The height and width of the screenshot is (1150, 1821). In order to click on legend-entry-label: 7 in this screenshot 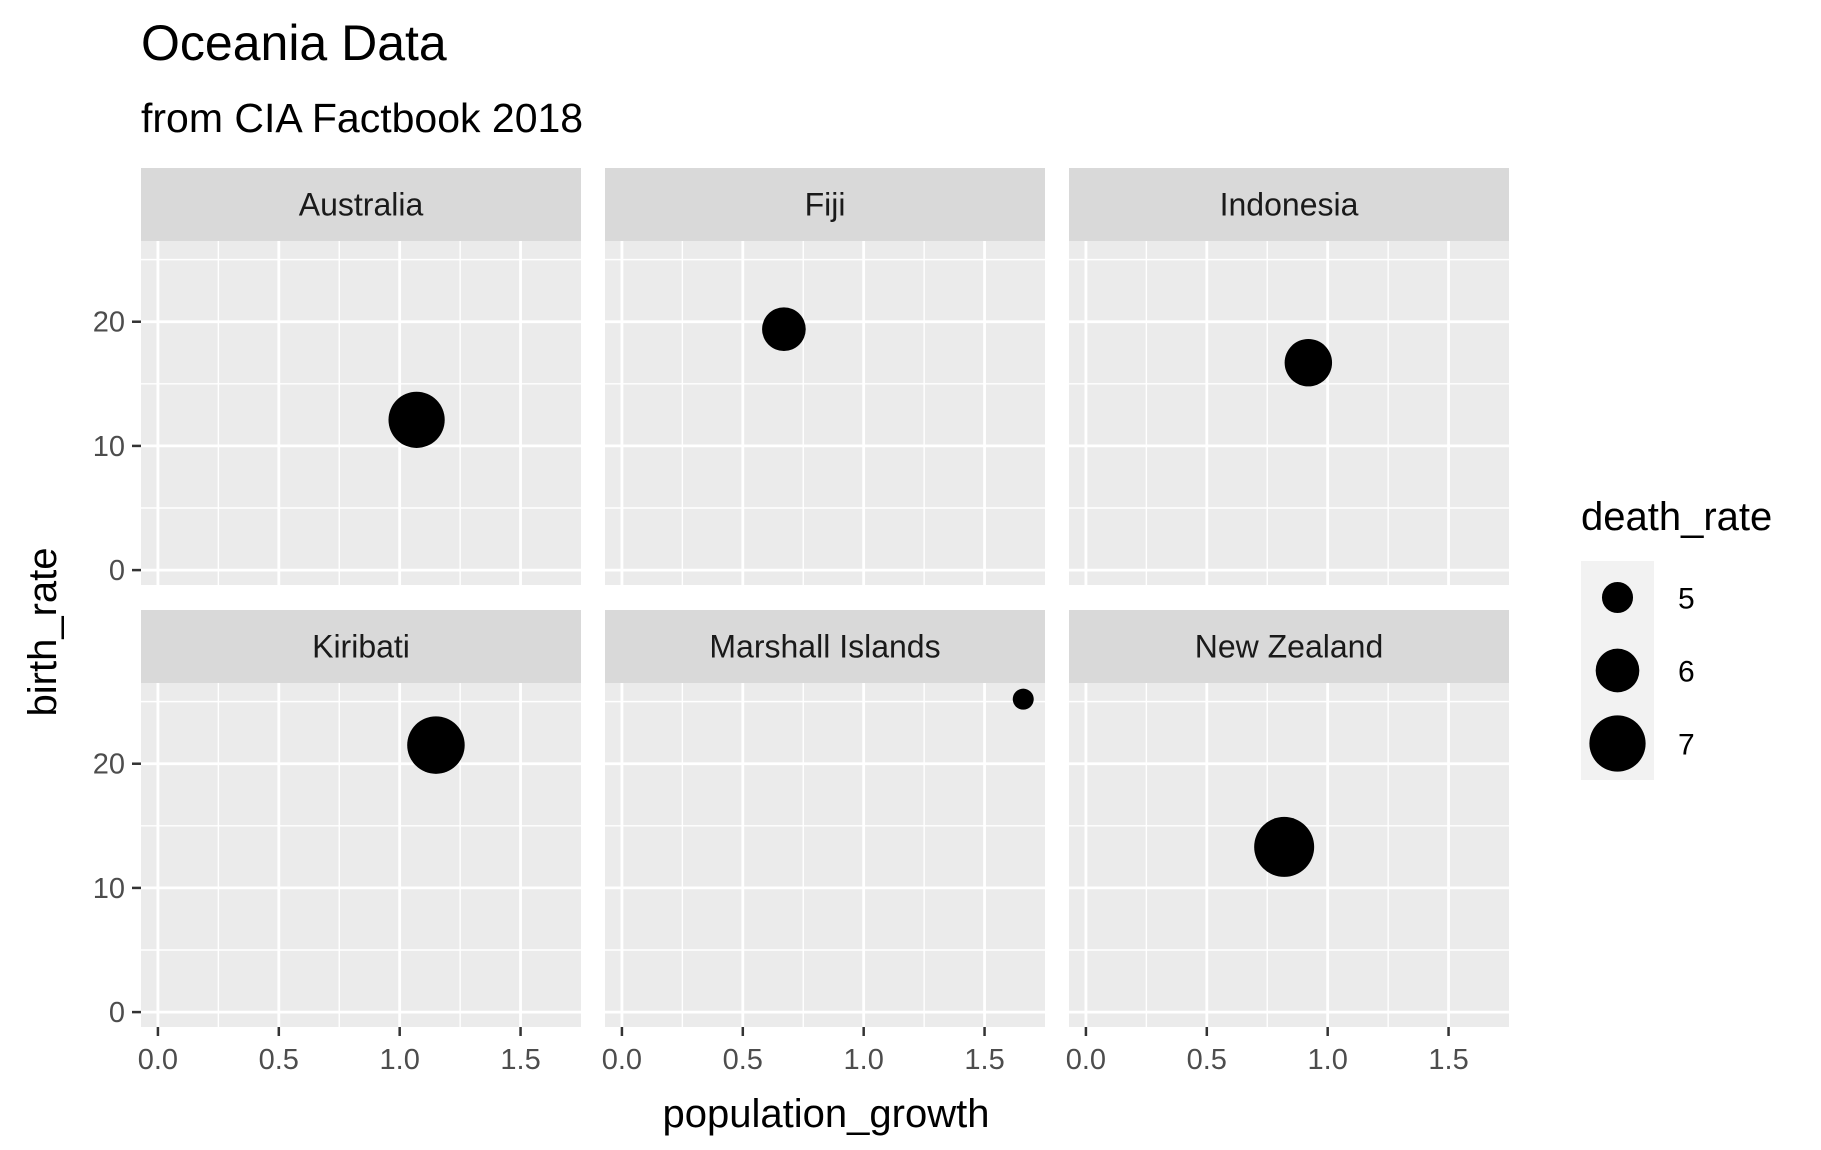, I will do `click(1686, 745)`.